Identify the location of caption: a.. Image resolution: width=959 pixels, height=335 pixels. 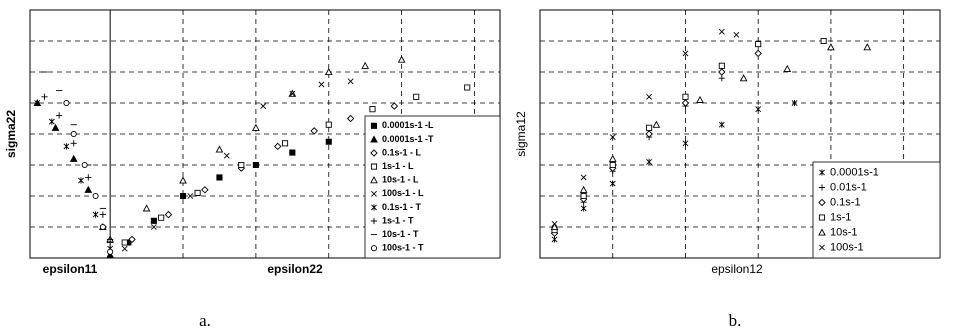
(205, 320).